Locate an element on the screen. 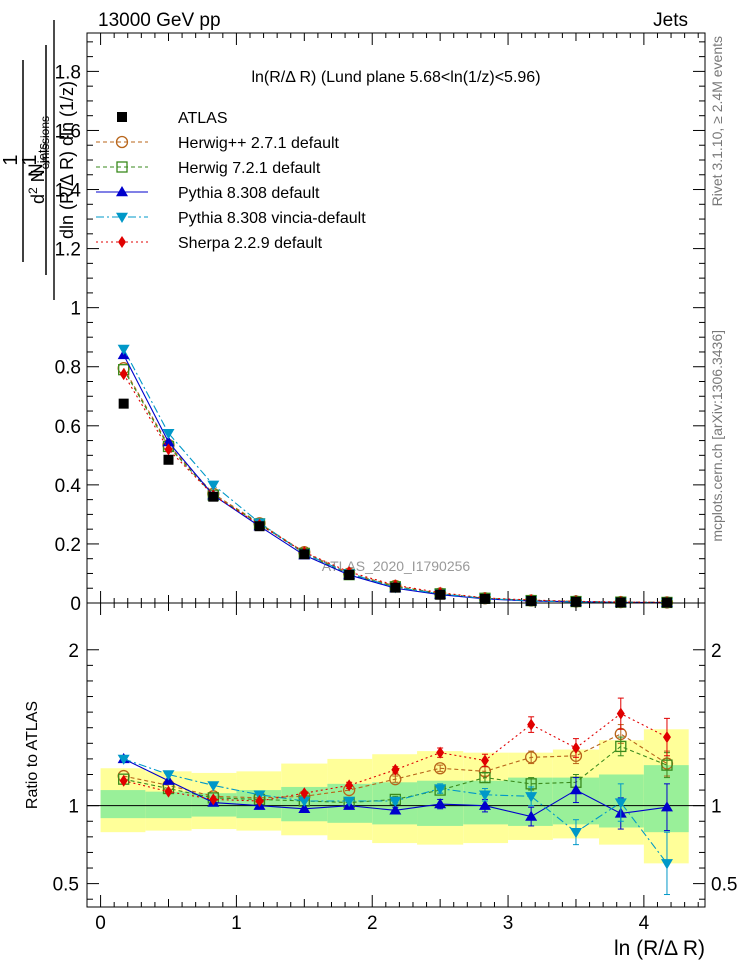 The height and width of the screenshot is (972, 746). y-tick-label: 0.2 is located at coordinates (68, 545).